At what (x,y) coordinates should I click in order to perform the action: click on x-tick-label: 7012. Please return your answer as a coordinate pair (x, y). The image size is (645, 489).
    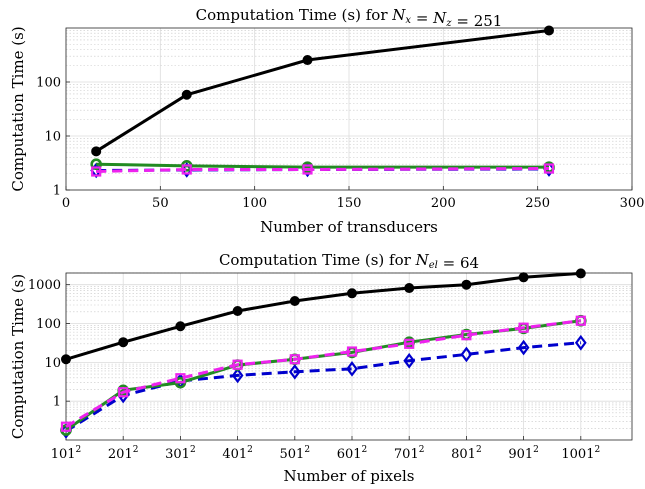
    Looking at the image, I should click on (409, 453).